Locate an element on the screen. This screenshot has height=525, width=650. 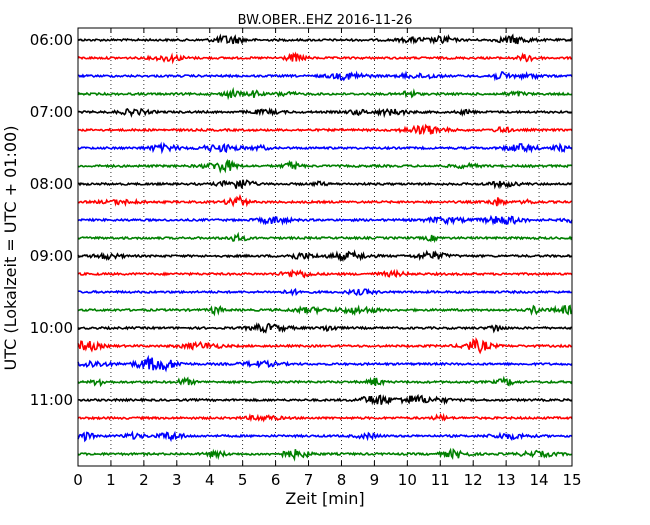
x-tick-label: 10 is located at coordinates (407, 480).